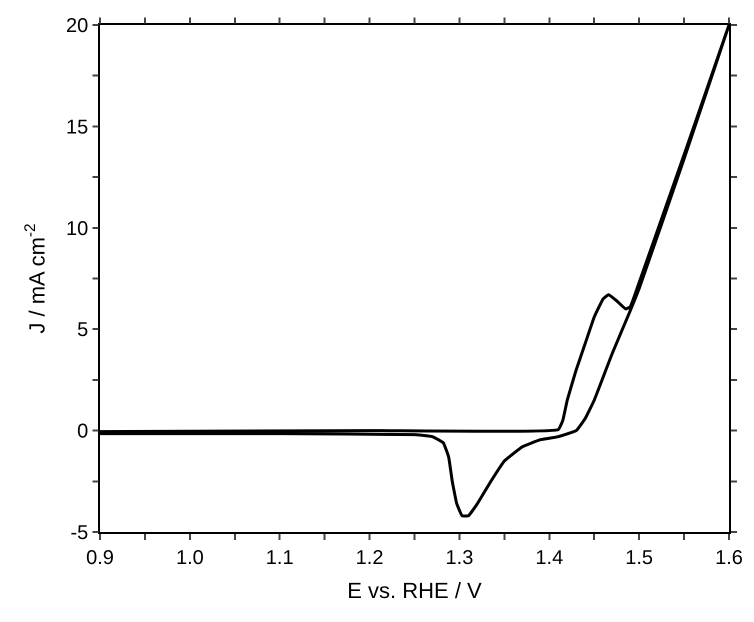 Image resolution: width=754 pixels, height=622 pixels. Describe the element at coordinates (549, 557) in the screenshot. I see `x-tick-label: 1.4` at that location.